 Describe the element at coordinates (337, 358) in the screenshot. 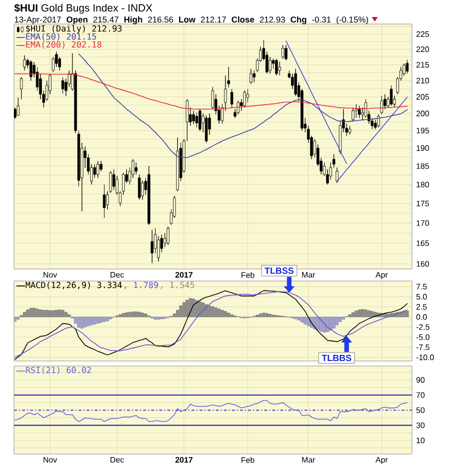

I see `annotation: TLBBS` at that location.